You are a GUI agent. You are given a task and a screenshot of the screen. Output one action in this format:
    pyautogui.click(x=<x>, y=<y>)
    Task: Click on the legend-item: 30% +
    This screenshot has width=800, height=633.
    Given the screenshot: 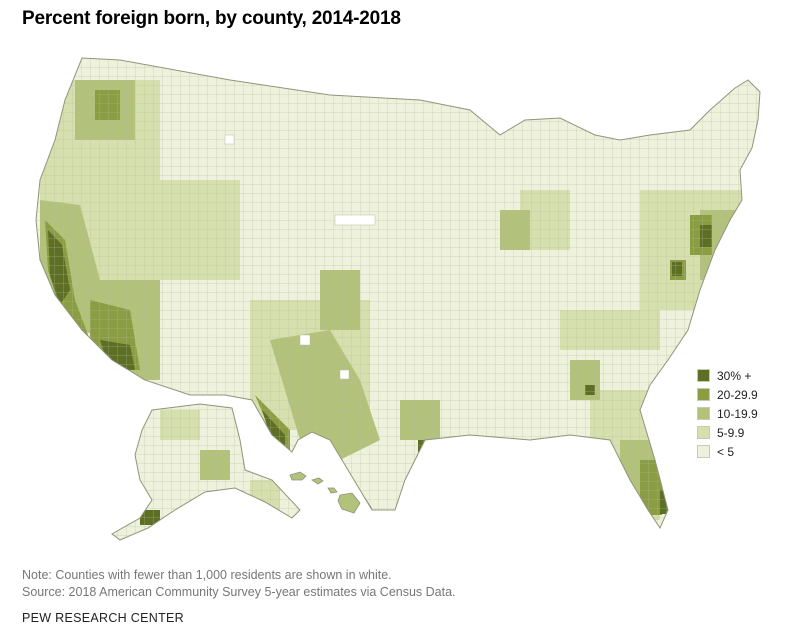 What is the action you would take?
    pyautogui.click(x=727, y=375)
    